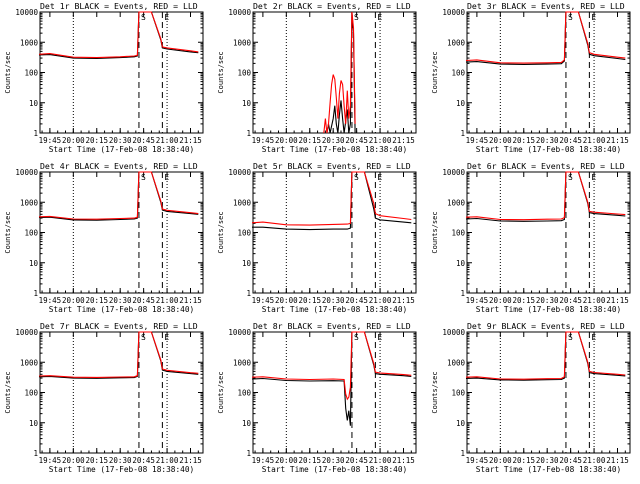 The width and height of the screenshot is (640, 484). What do you see at coordinates (332, 6) in the screenshot?
I see `panel-title: Det 2r BLACK = Events, RED = LLD` at bounding box center [332, 6].